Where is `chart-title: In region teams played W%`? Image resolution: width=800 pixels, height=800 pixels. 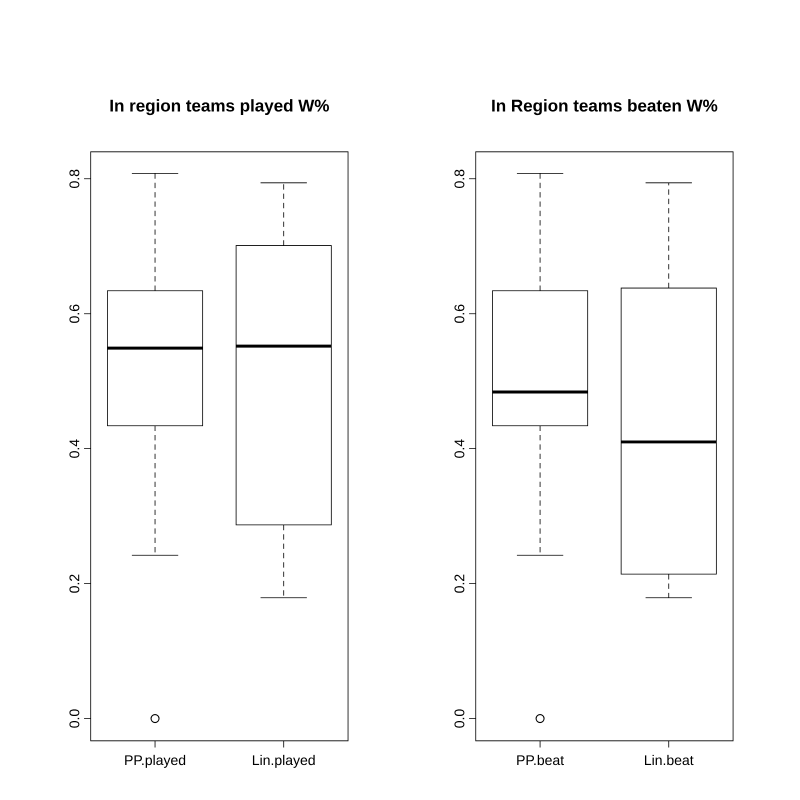
chart-title: In region teams played W% is located at coordinates (219, 107).